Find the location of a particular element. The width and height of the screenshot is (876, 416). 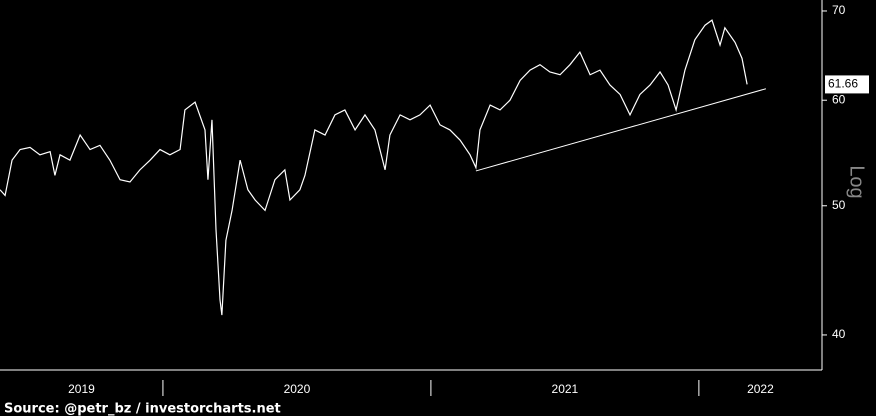

x-tick-label: 2021 is located at coordinates (565, 389).